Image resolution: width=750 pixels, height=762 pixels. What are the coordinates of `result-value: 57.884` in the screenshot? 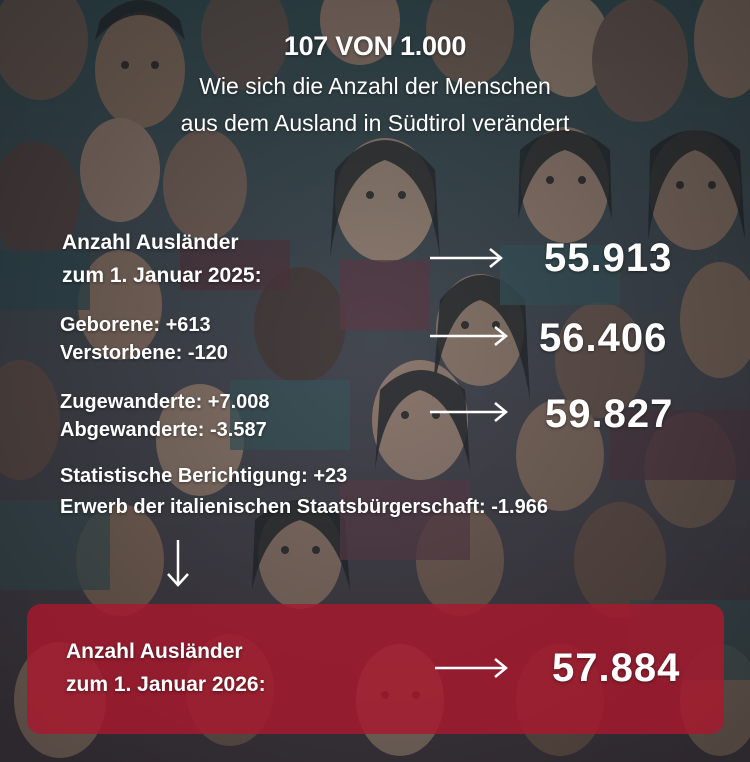 It's located at (616, 668).